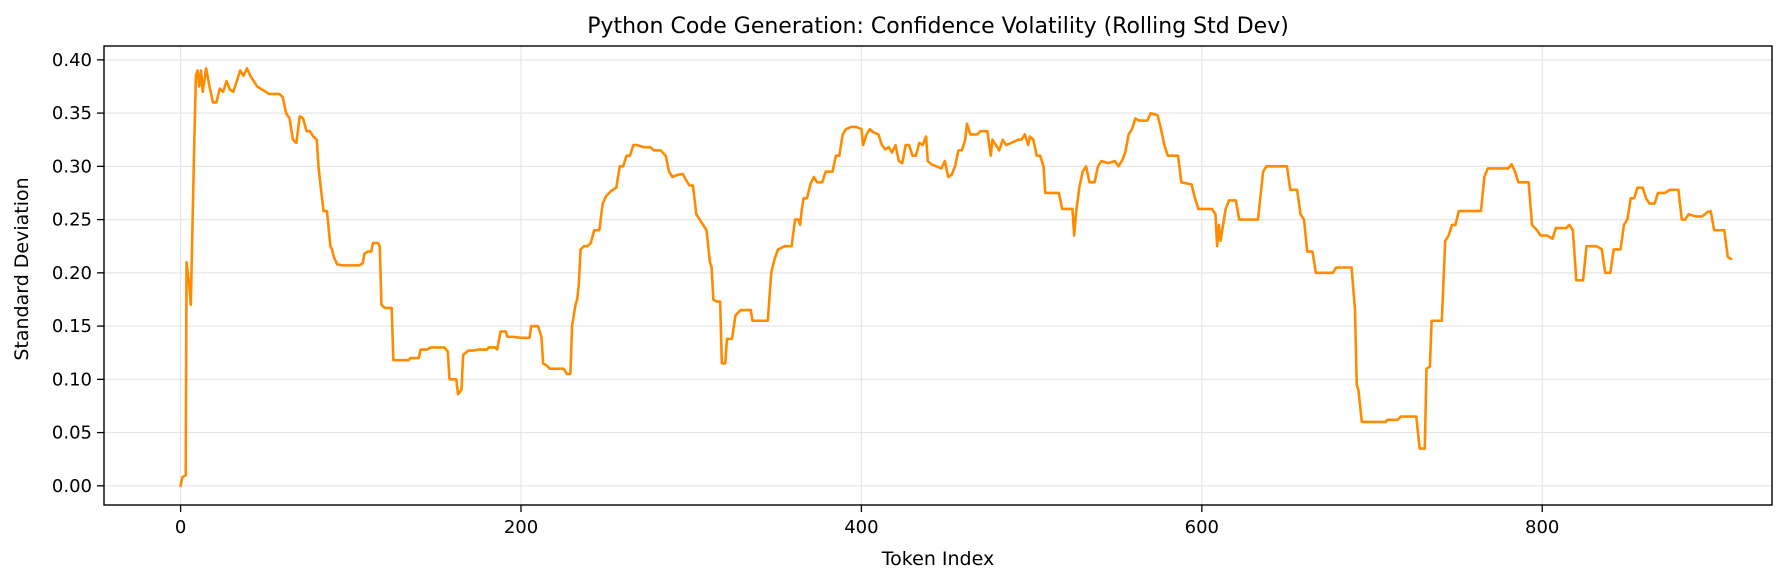 The width and height of the screenshot is (1785, 588). Describe the element at coordinates (72, 113) in the screenshot. I see `y-tick-label: 0.35` at that location.